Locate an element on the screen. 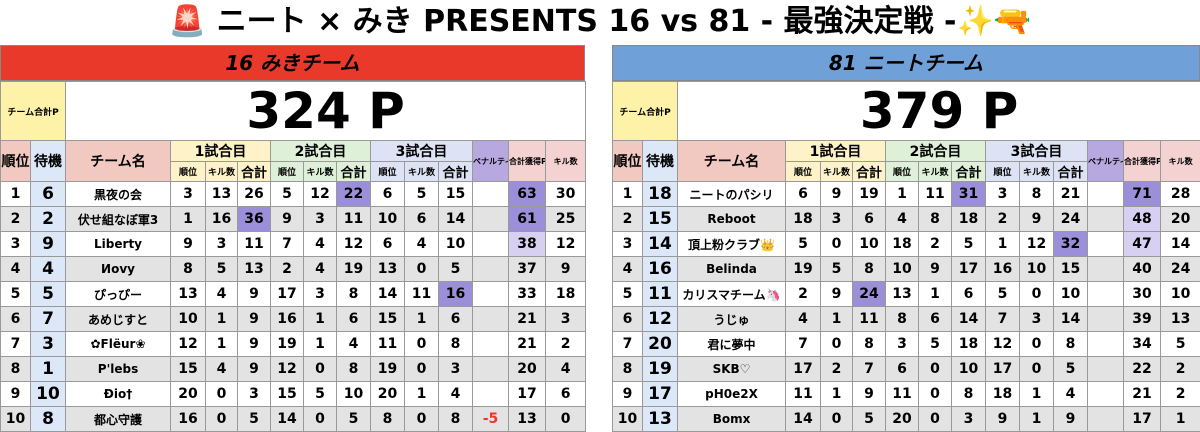 This screenshot has height=432, width=1200. cell: 28 is located at coordinates (1180, 194).